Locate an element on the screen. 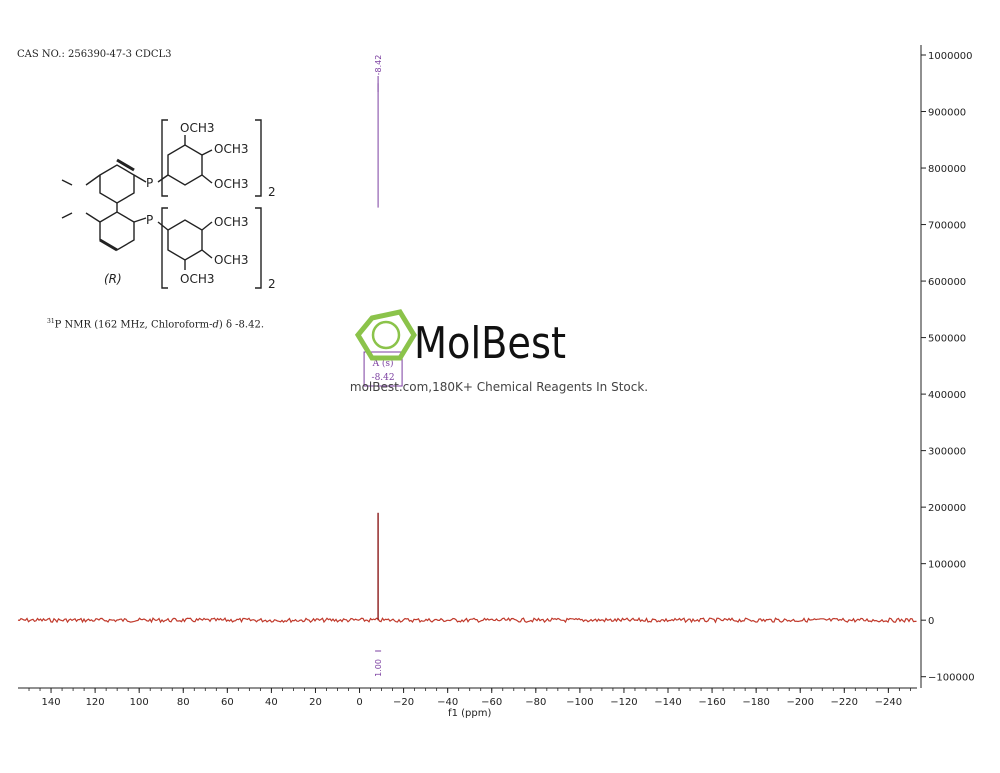  y-tick-label: 600000 is located at coordinates (947, 282).